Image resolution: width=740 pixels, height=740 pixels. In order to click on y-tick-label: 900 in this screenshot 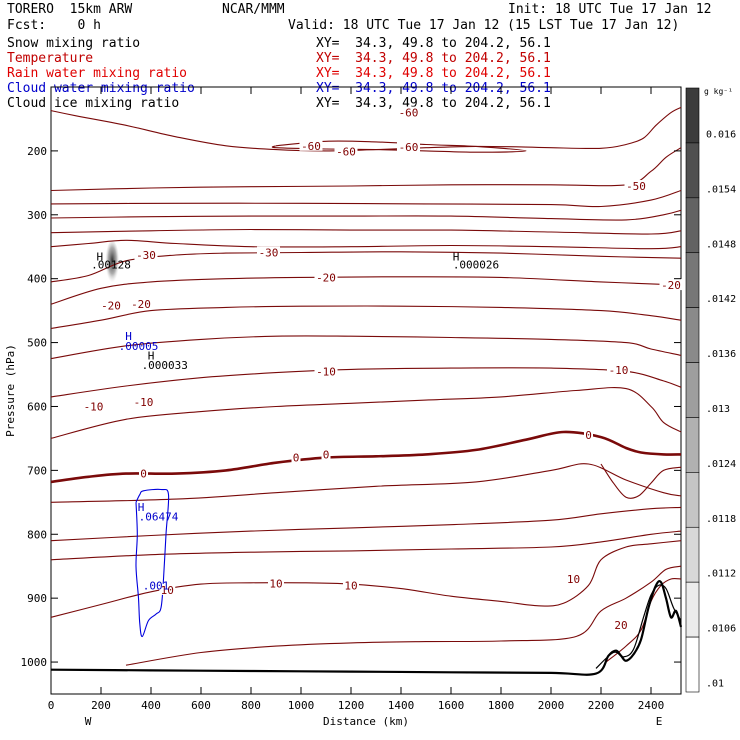, I will do `click(37, 598)`.